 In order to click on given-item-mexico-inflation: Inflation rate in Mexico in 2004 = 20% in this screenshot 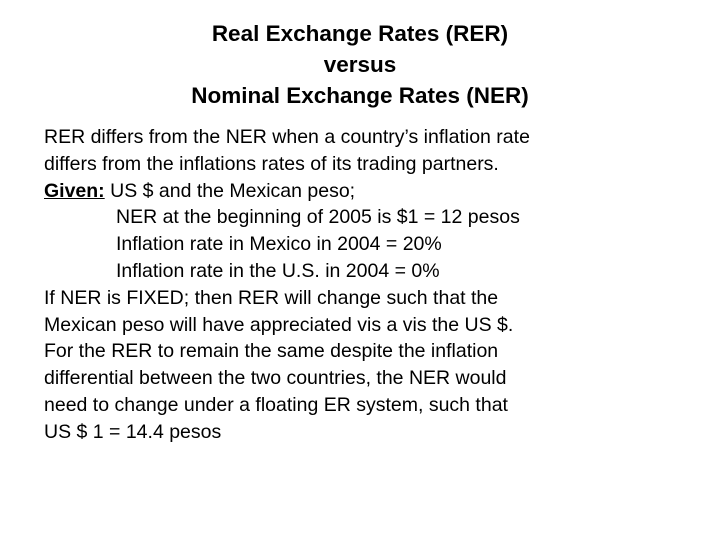, I will do `click(279, 244)`.